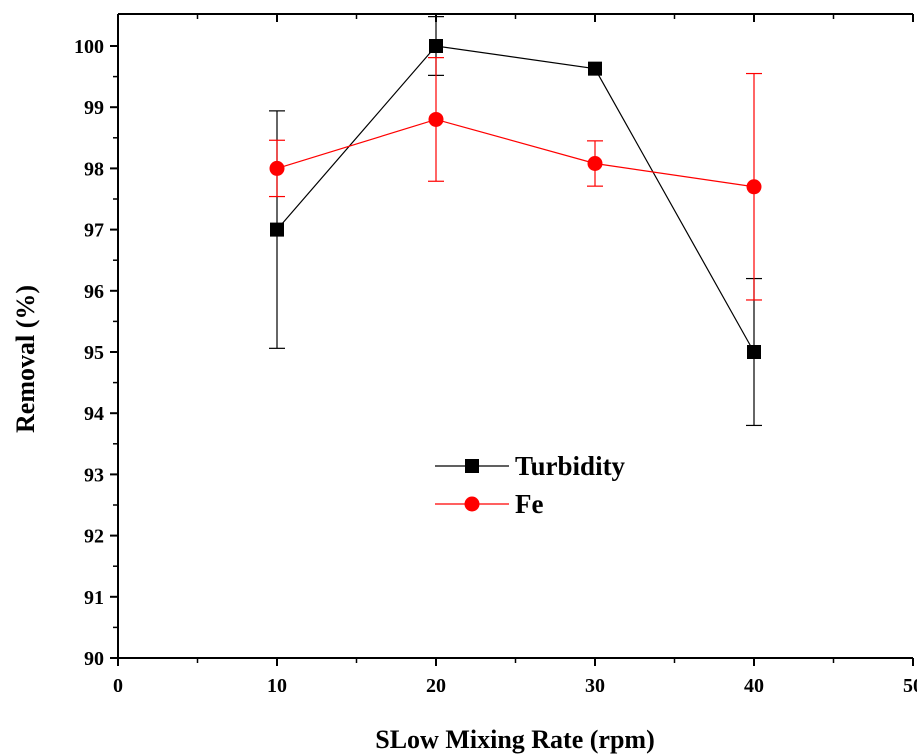  What do you see at coordinates (89, 47) in the screenshot?
I see `y-tick-label: 100` at bounding box center [89, 47].